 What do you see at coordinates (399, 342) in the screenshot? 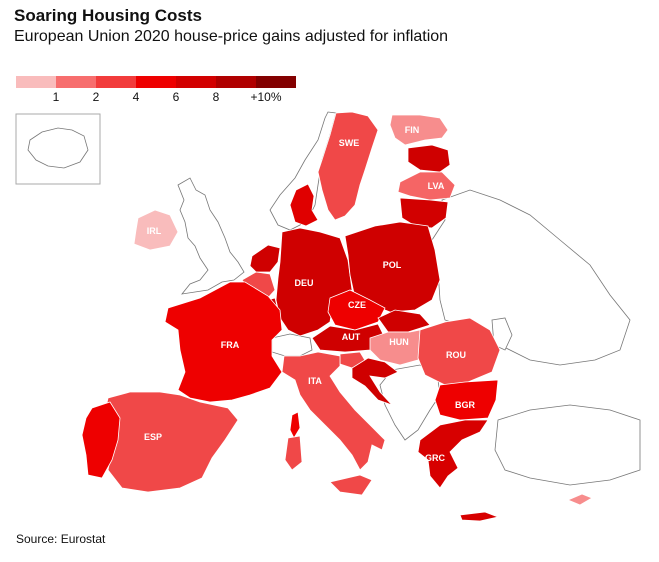
I see `label-HUN: HUN` at bounding box center [399, 342].